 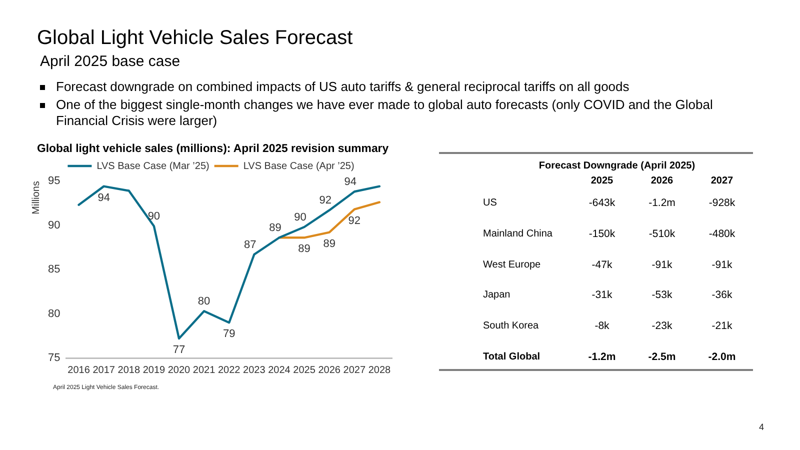 I want to click on x-tick-label: 2016, so click(x=79, y=370).